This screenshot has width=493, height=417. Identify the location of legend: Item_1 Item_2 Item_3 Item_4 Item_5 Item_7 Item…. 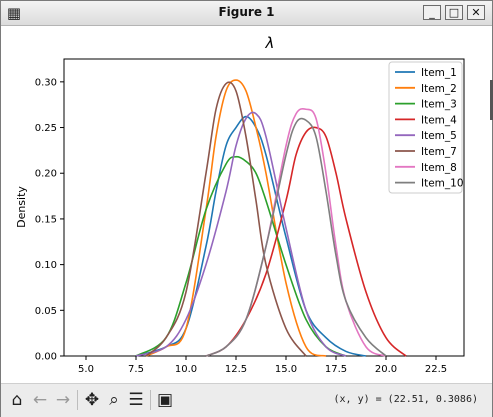
(426, 127).